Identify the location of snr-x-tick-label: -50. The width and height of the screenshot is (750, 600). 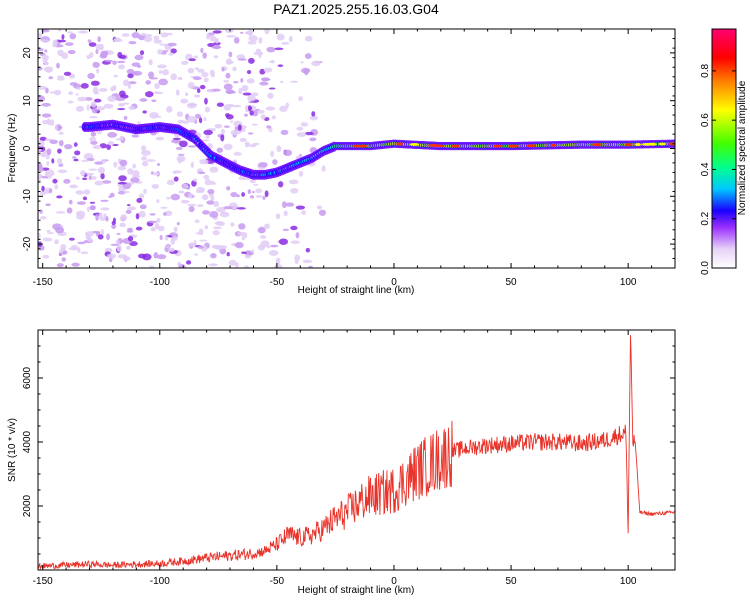
(277, 581).